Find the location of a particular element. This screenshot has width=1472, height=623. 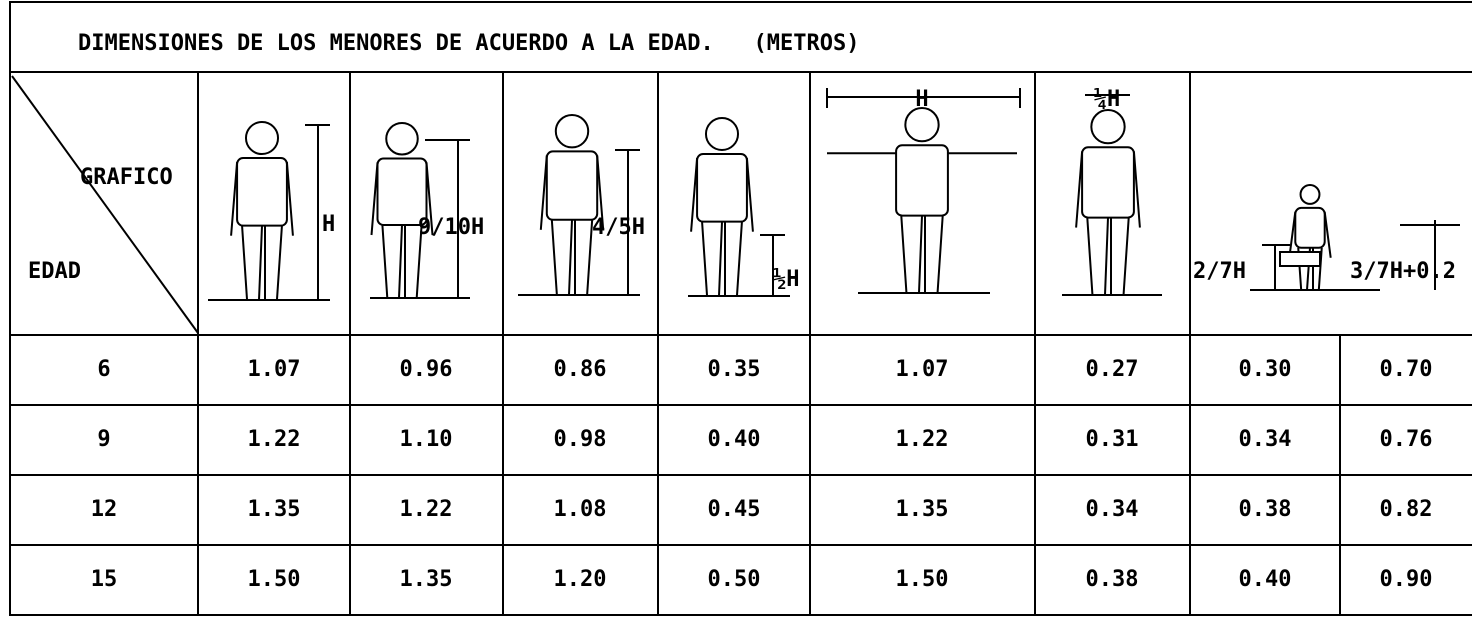

cell-value: 0.90 is located at coordinates (1406, 579).